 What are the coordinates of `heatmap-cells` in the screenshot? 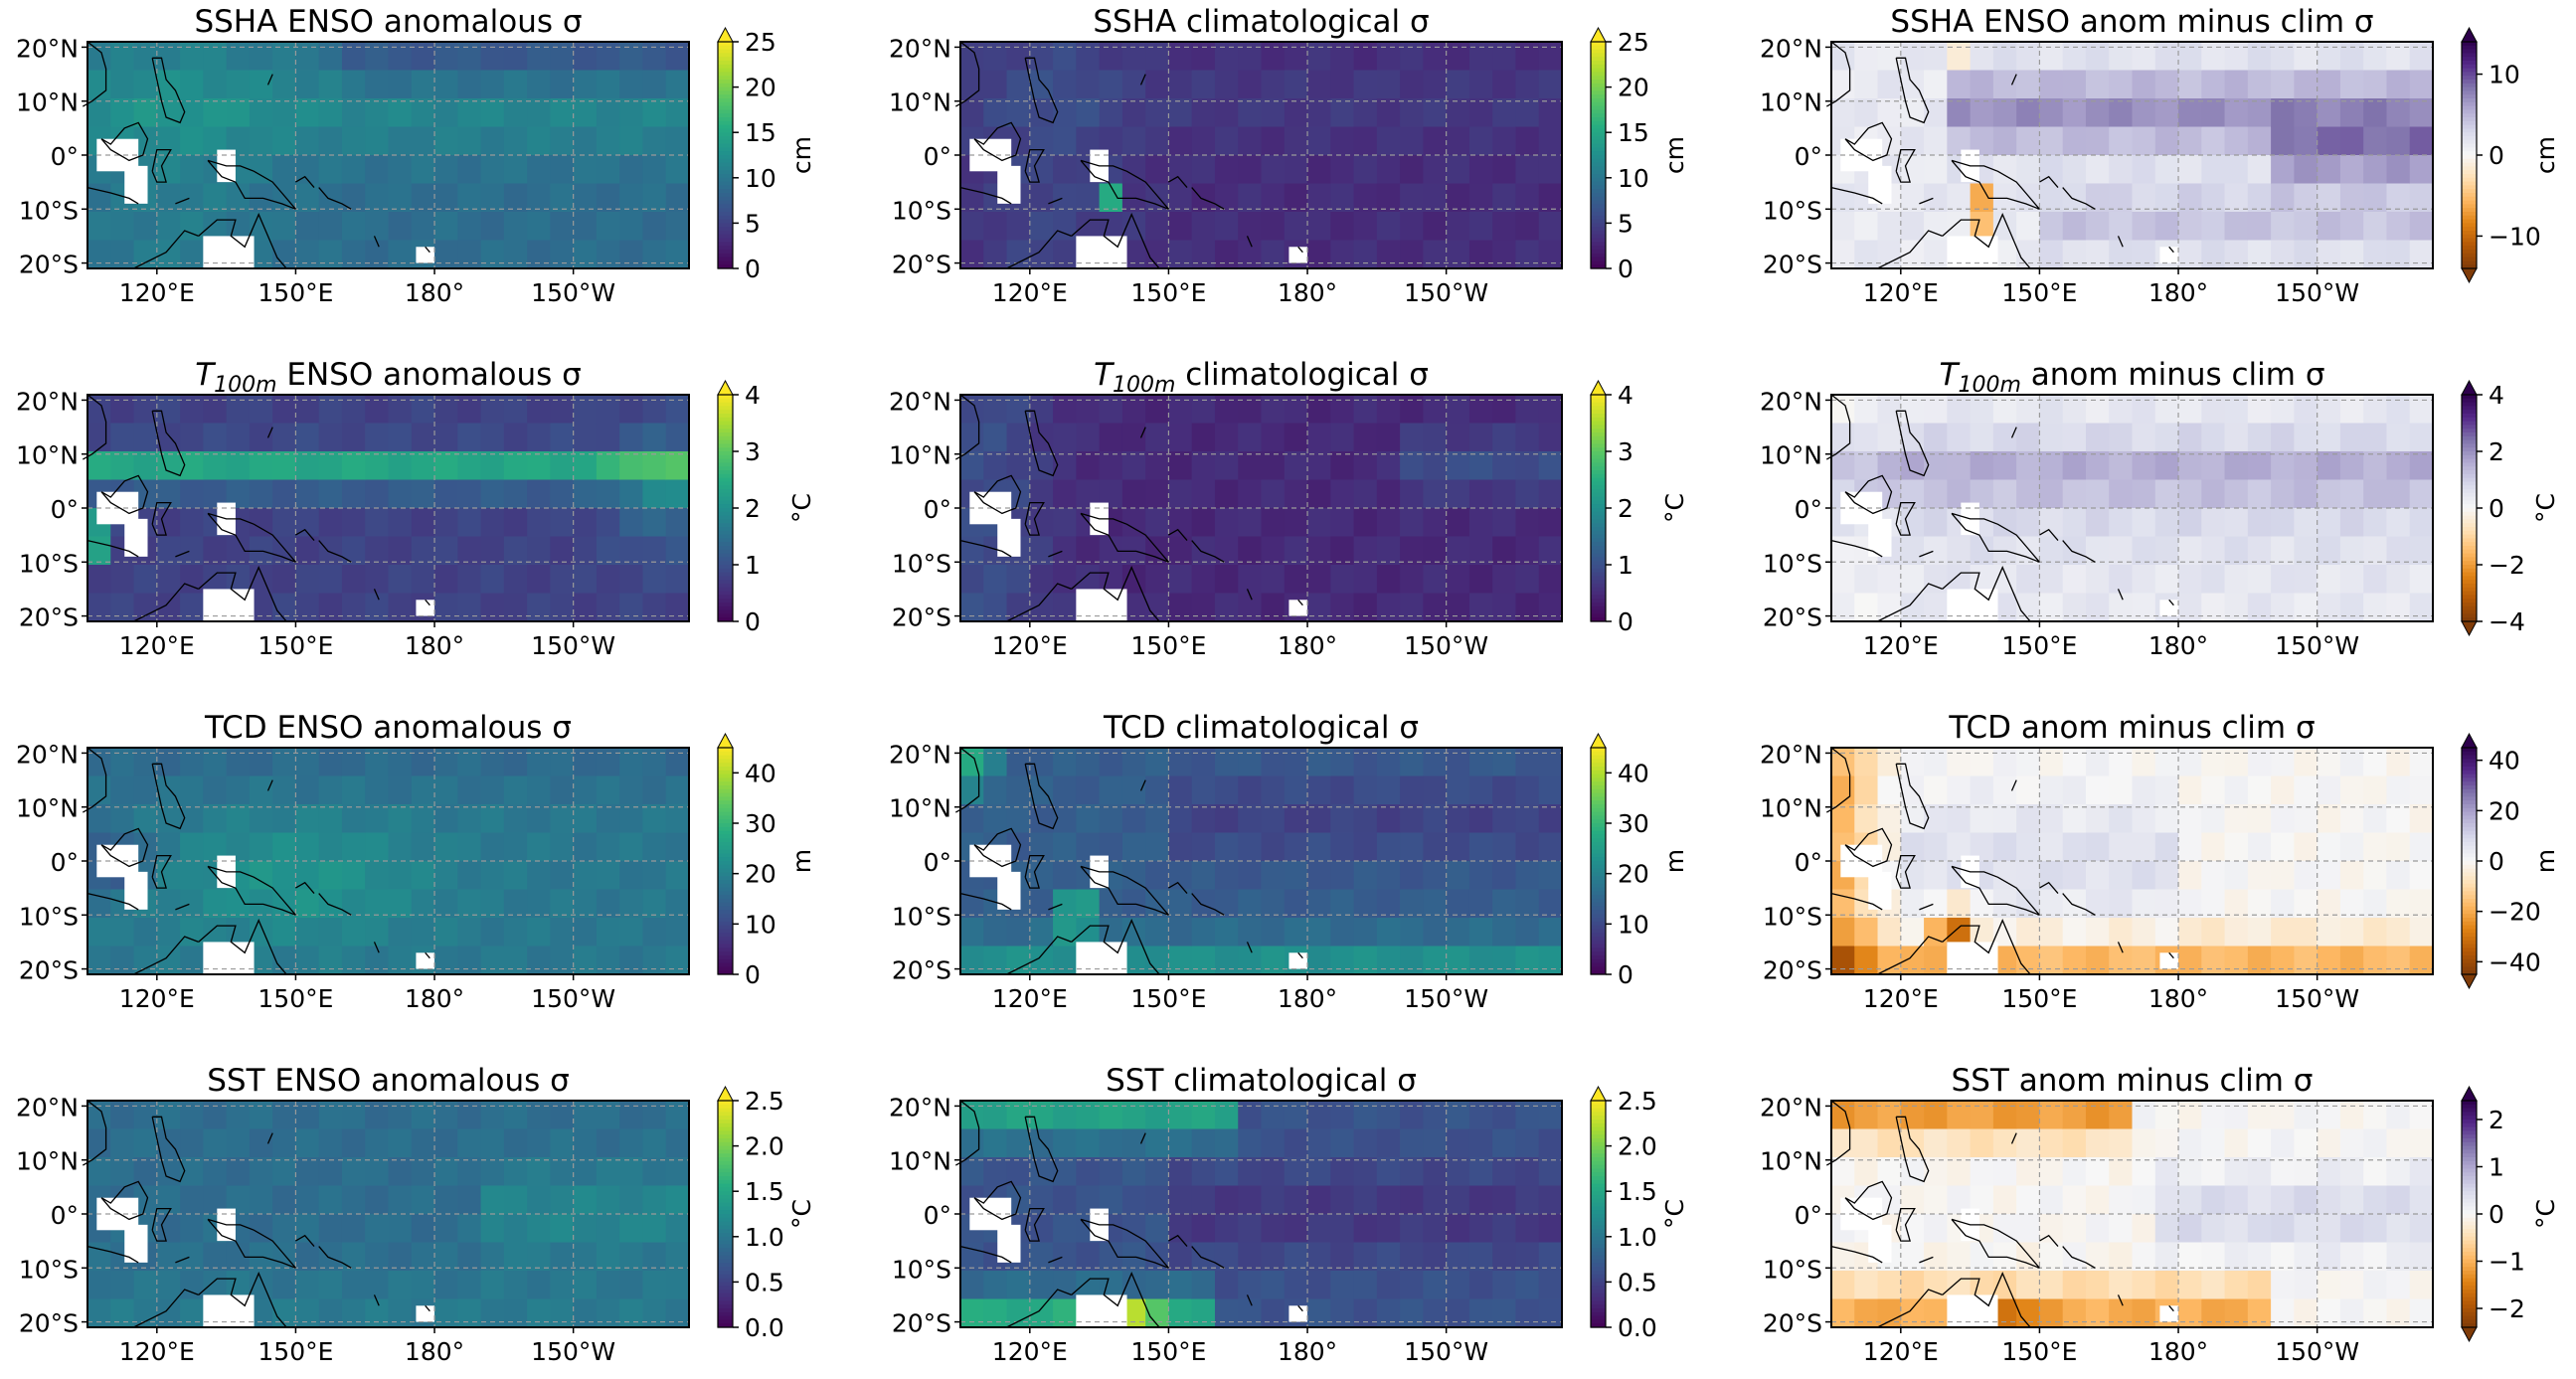 It's located at (2132, 1214).